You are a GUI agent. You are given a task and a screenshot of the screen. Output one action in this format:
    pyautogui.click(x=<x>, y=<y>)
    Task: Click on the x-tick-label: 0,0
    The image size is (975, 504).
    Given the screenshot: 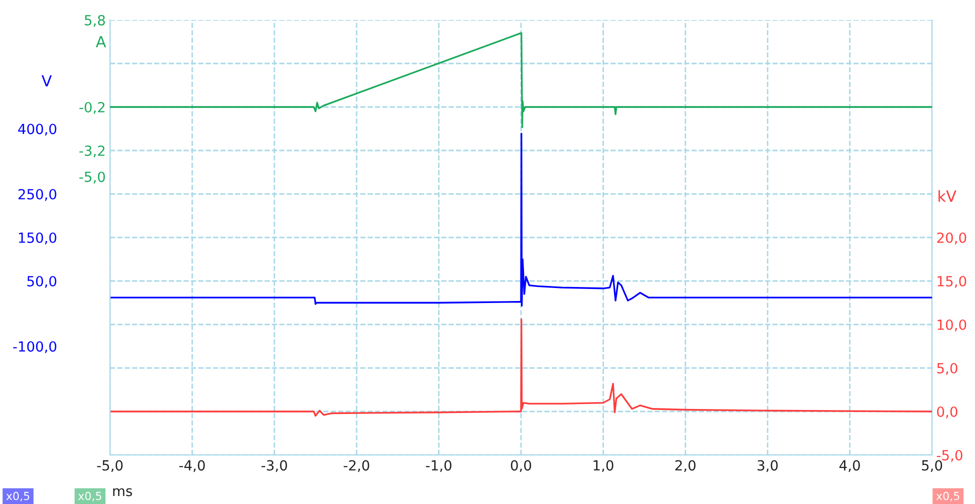 What is the action you would take?
    pyautogui.click(x=521, y=466)
    